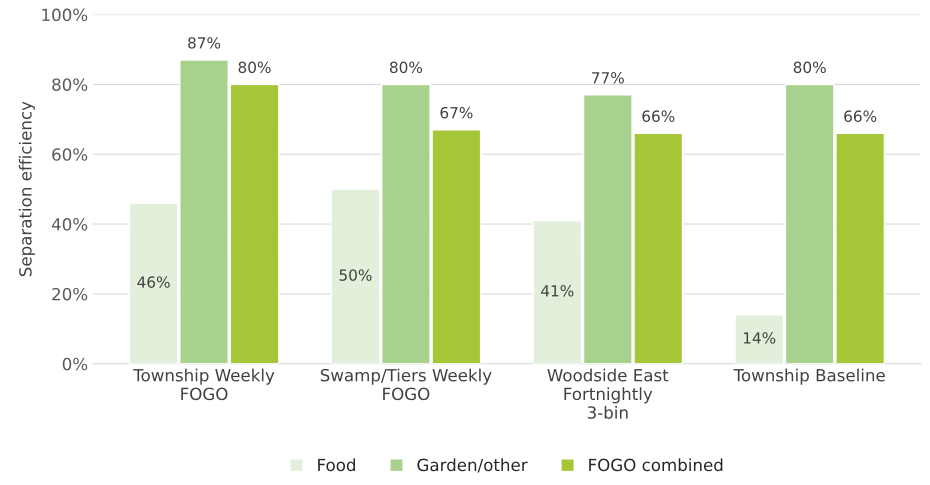 This screenshot has width=930, height=485. Describe the element at coordinates (204, 43) in the screenshot. I see `data-label: 87%` at that location.